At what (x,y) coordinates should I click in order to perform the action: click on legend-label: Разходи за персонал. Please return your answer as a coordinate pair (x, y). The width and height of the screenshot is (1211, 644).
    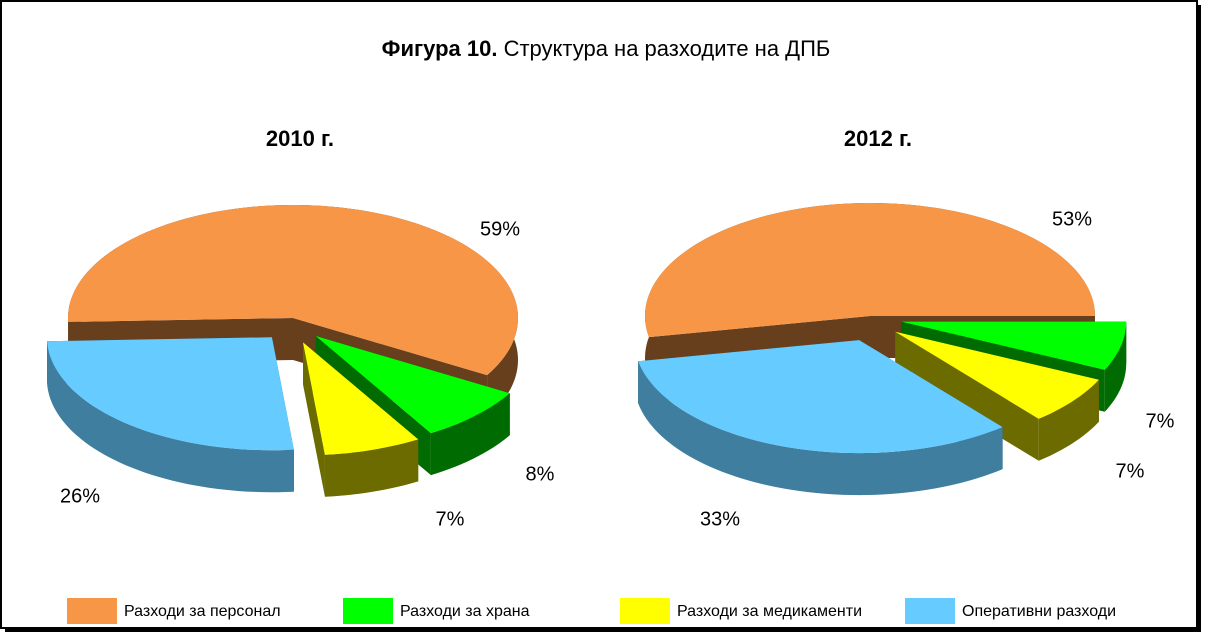
    Looking at the image, I should click on (202, 611).